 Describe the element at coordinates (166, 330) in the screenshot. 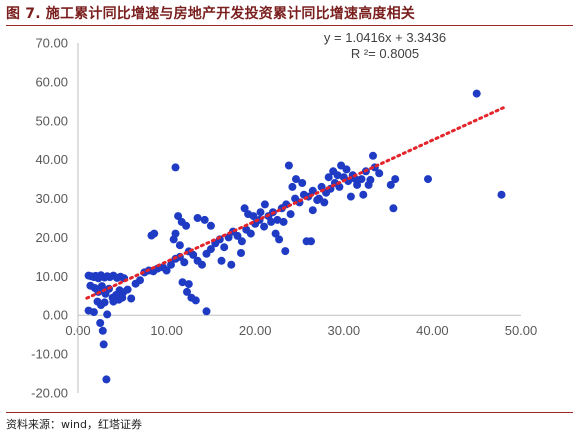

I see `x-tick-label: 10.00` at that location.